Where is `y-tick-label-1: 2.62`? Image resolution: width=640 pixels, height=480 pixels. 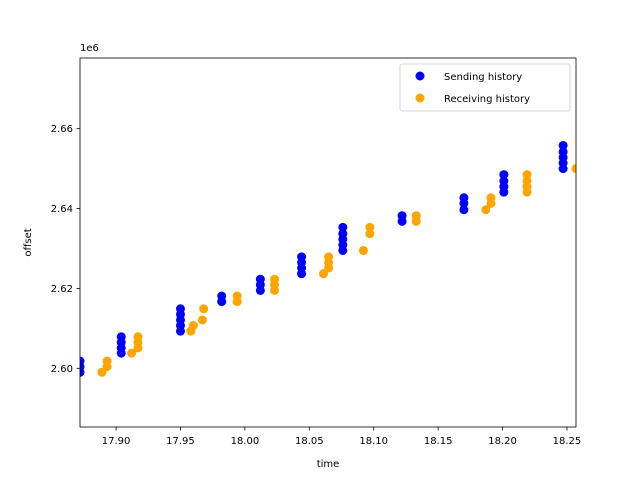
y-tick-label-1: 2.62 is located at coordinates (62, 289).